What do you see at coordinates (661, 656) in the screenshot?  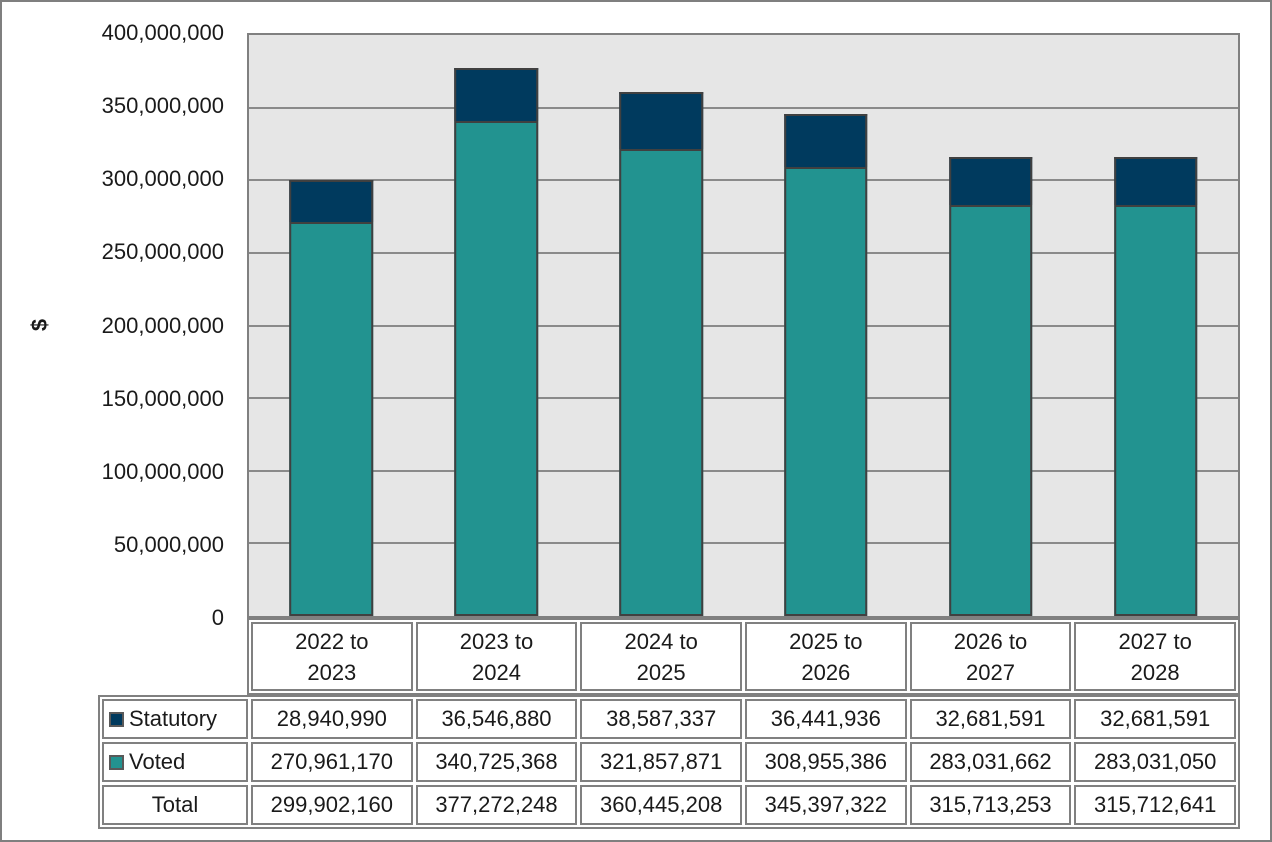 I see `category-header-cell: 2024 to 2025` at bounding box center [661, 656].